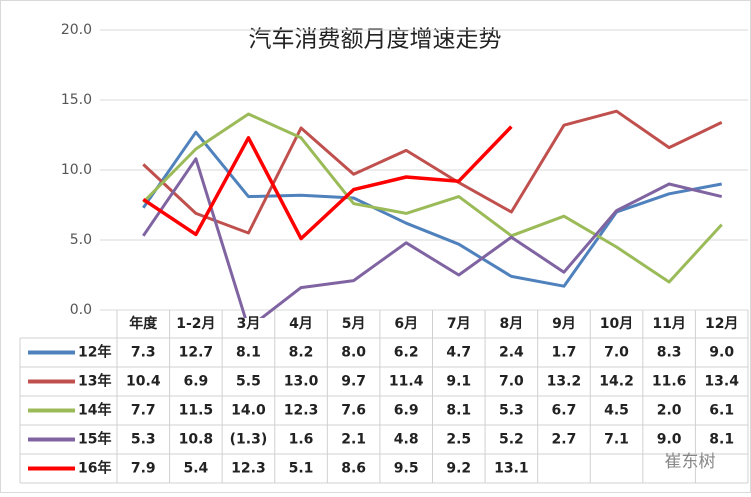 The width and height of the screenshot is (751, 497). Describe the element at coordinates (301, 440) in the screenshot. I see `table-value: 1.6` at that location.